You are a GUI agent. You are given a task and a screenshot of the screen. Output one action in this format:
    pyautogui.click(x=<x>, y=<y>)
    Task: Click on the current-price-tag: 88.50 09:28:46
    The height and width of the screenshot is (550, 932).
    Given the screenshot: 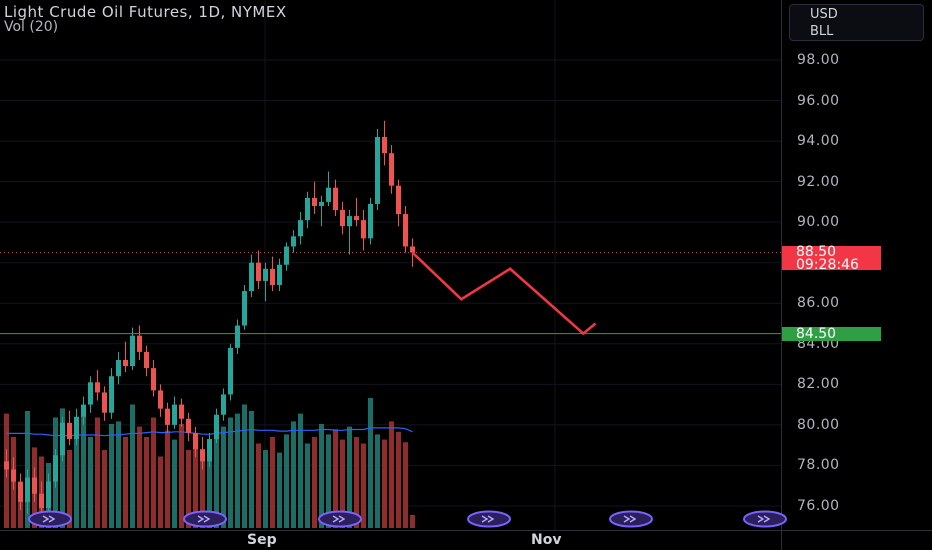 What is the action you would take?
    pyautogui.click(x=831, y=258)
    